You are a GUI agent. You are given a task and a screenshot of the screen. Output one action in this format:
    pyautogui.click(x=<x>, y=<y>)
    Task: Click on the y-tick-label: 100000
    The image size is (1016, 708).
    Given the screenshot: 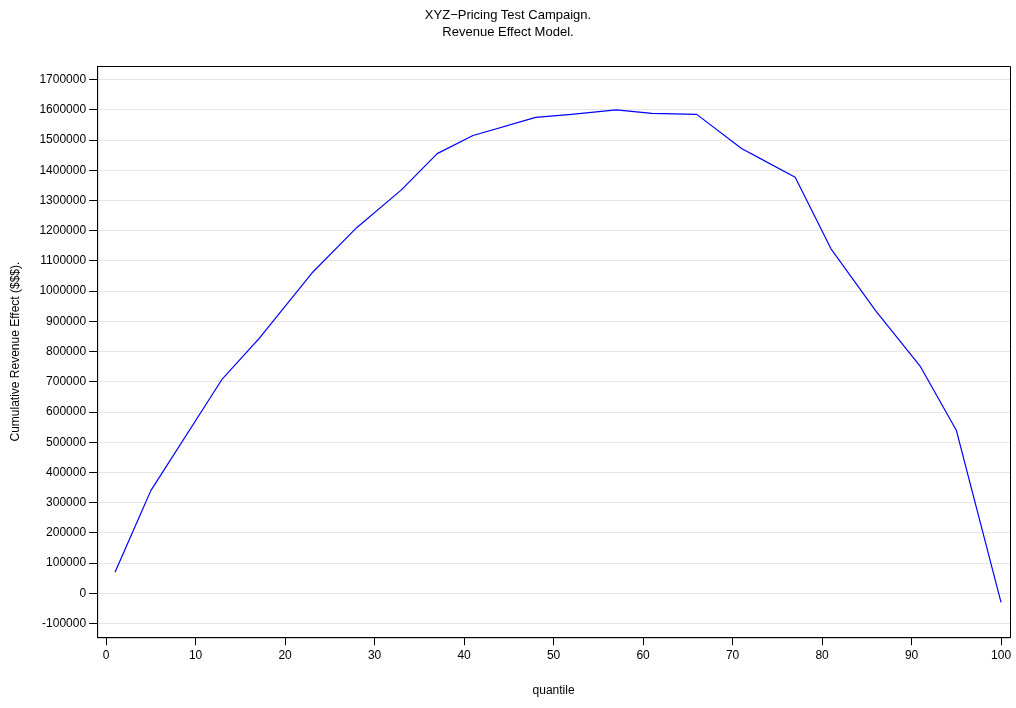 What is the action you would take?
    pyautogui.click(x=66, y=562)
    